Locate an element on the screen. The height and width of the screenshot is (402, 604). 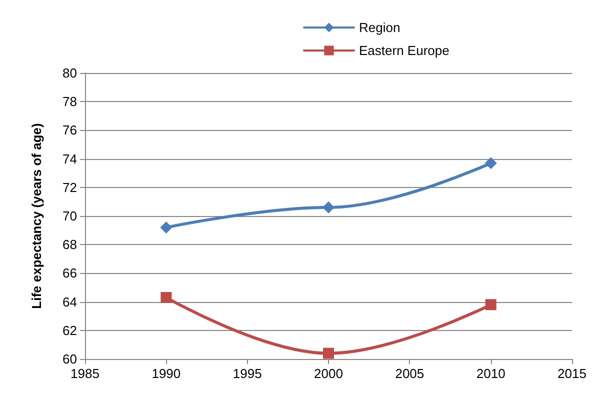
x-tick-label: 2005 is located at coordinates (409, 373).